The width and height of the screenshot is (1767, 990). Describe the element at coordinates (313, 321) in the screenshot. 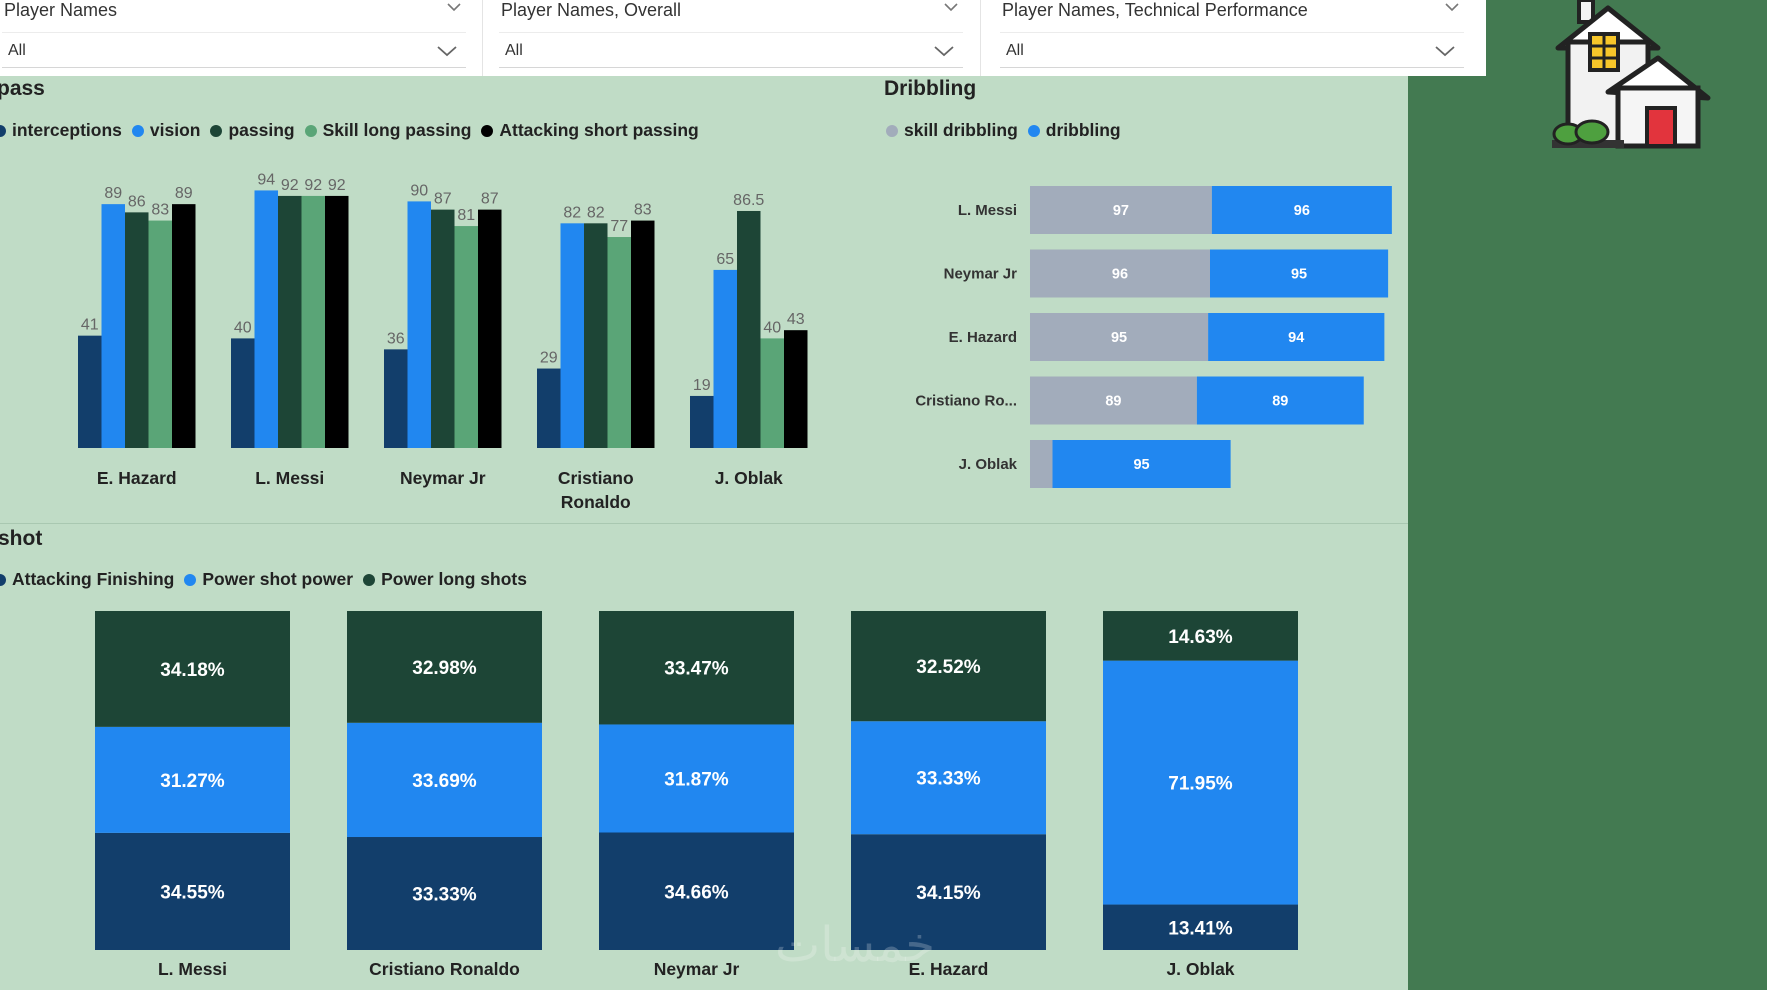

I see `bar-skill-long-passing-l-messi` at that location.